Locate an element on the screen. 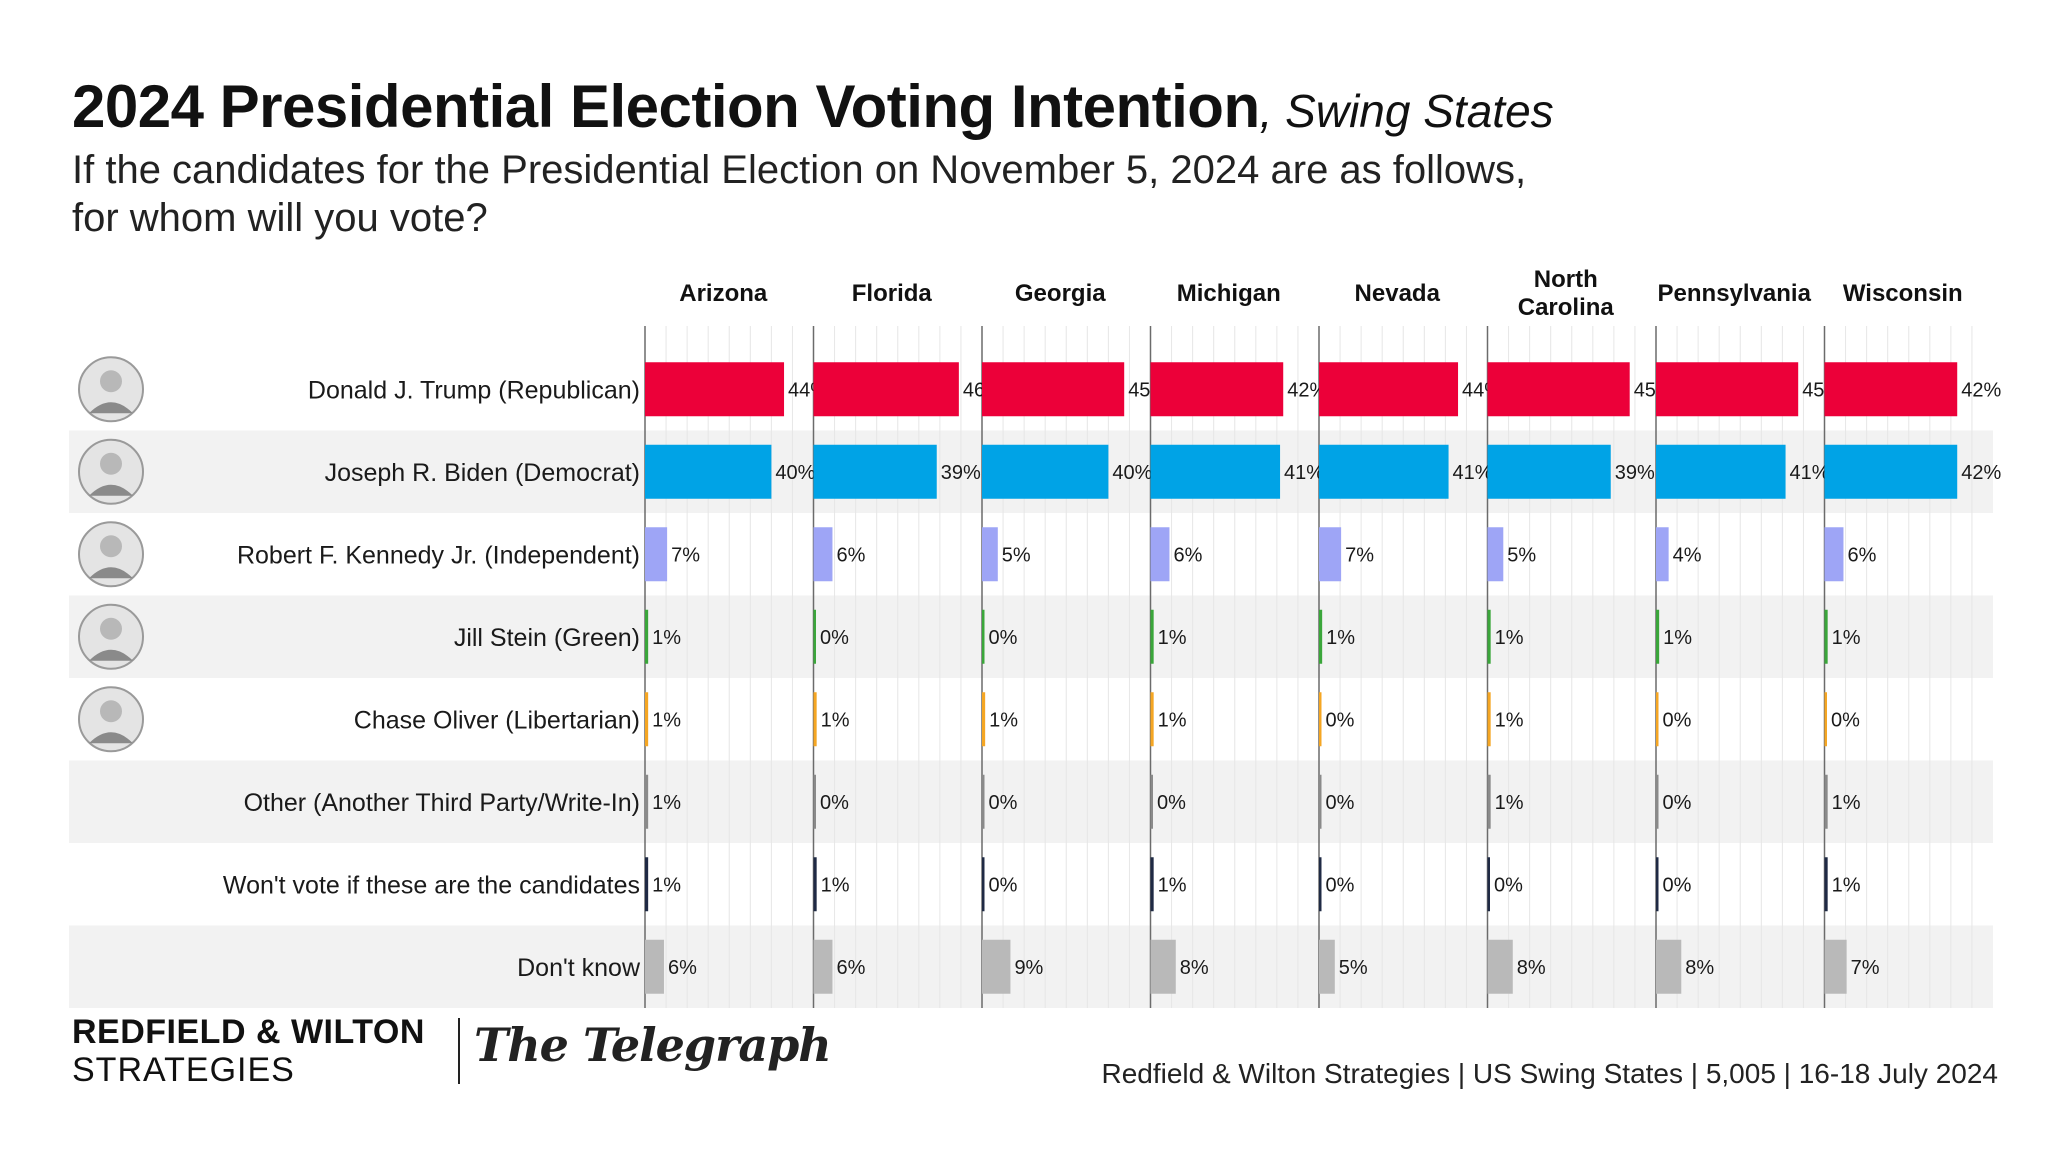 The image size is (2048, 1152). state-header: North Carolina is located at coordinates (1566, 293).